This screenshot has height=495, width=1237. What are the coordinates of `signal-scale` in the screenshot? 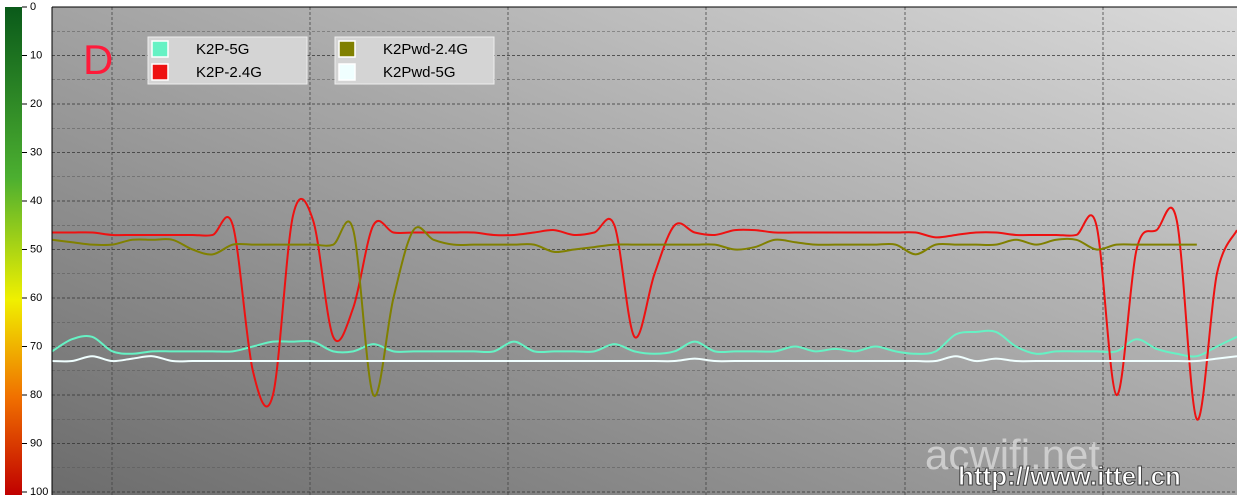 It's located at (13, 251).